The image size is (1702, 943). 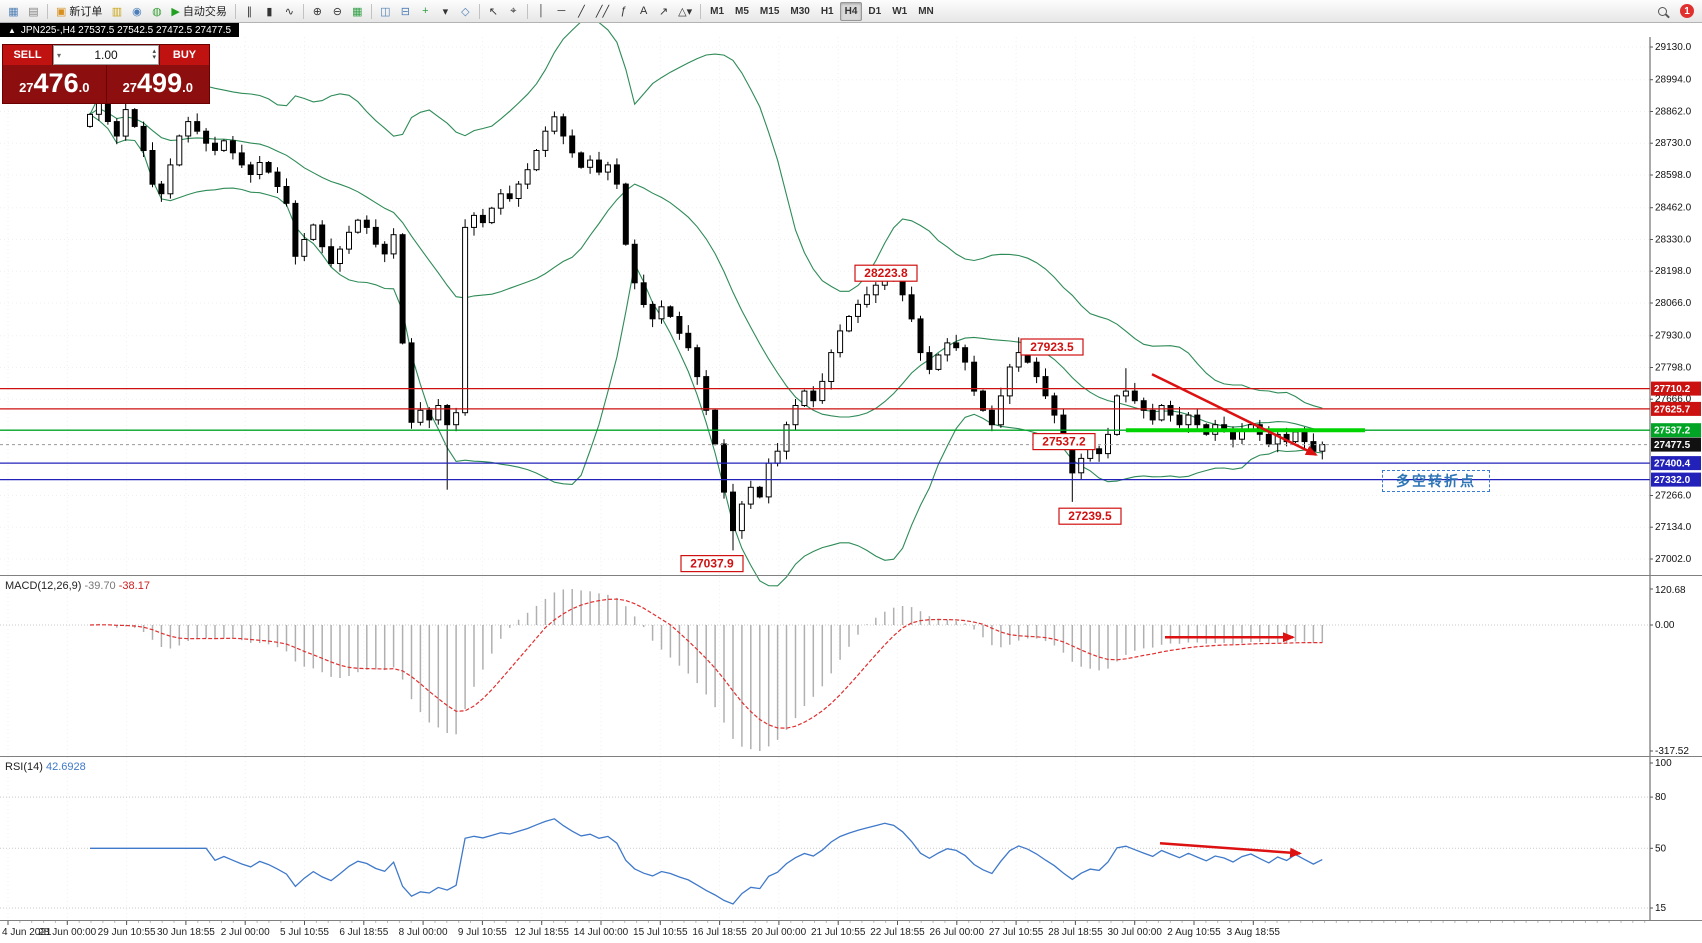 What do you see at coordinates (561, 11) in the screenshot?
I see `horizontal-line-button: ─` at bounding box center [561, 11].